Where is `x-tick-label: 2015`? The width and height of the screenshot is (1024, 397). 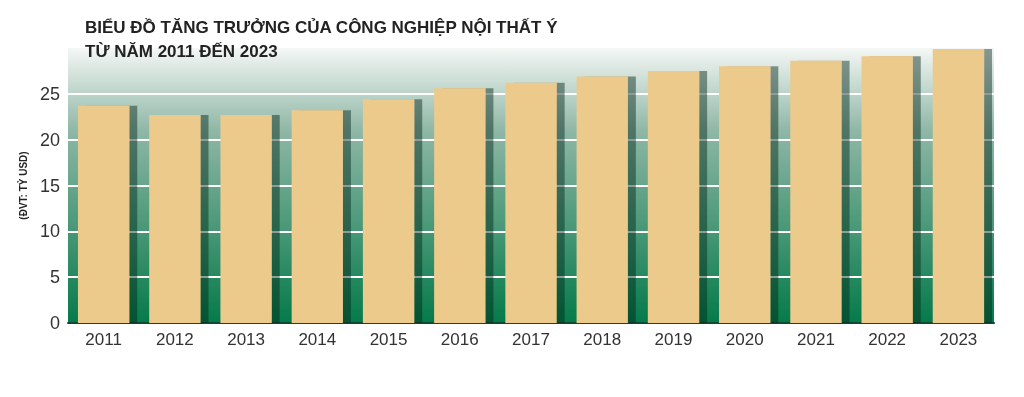 x-tick-label: 2015 is located at coordinates (388, 339).